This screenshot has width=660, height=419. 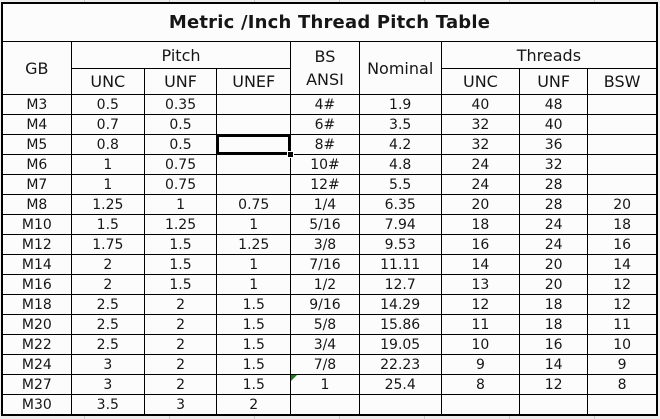 What do you see at coordinates (400, 124) in the screenshot?
I see `cell-m4-nominal: 3.5` at bounding box center [400, 124].